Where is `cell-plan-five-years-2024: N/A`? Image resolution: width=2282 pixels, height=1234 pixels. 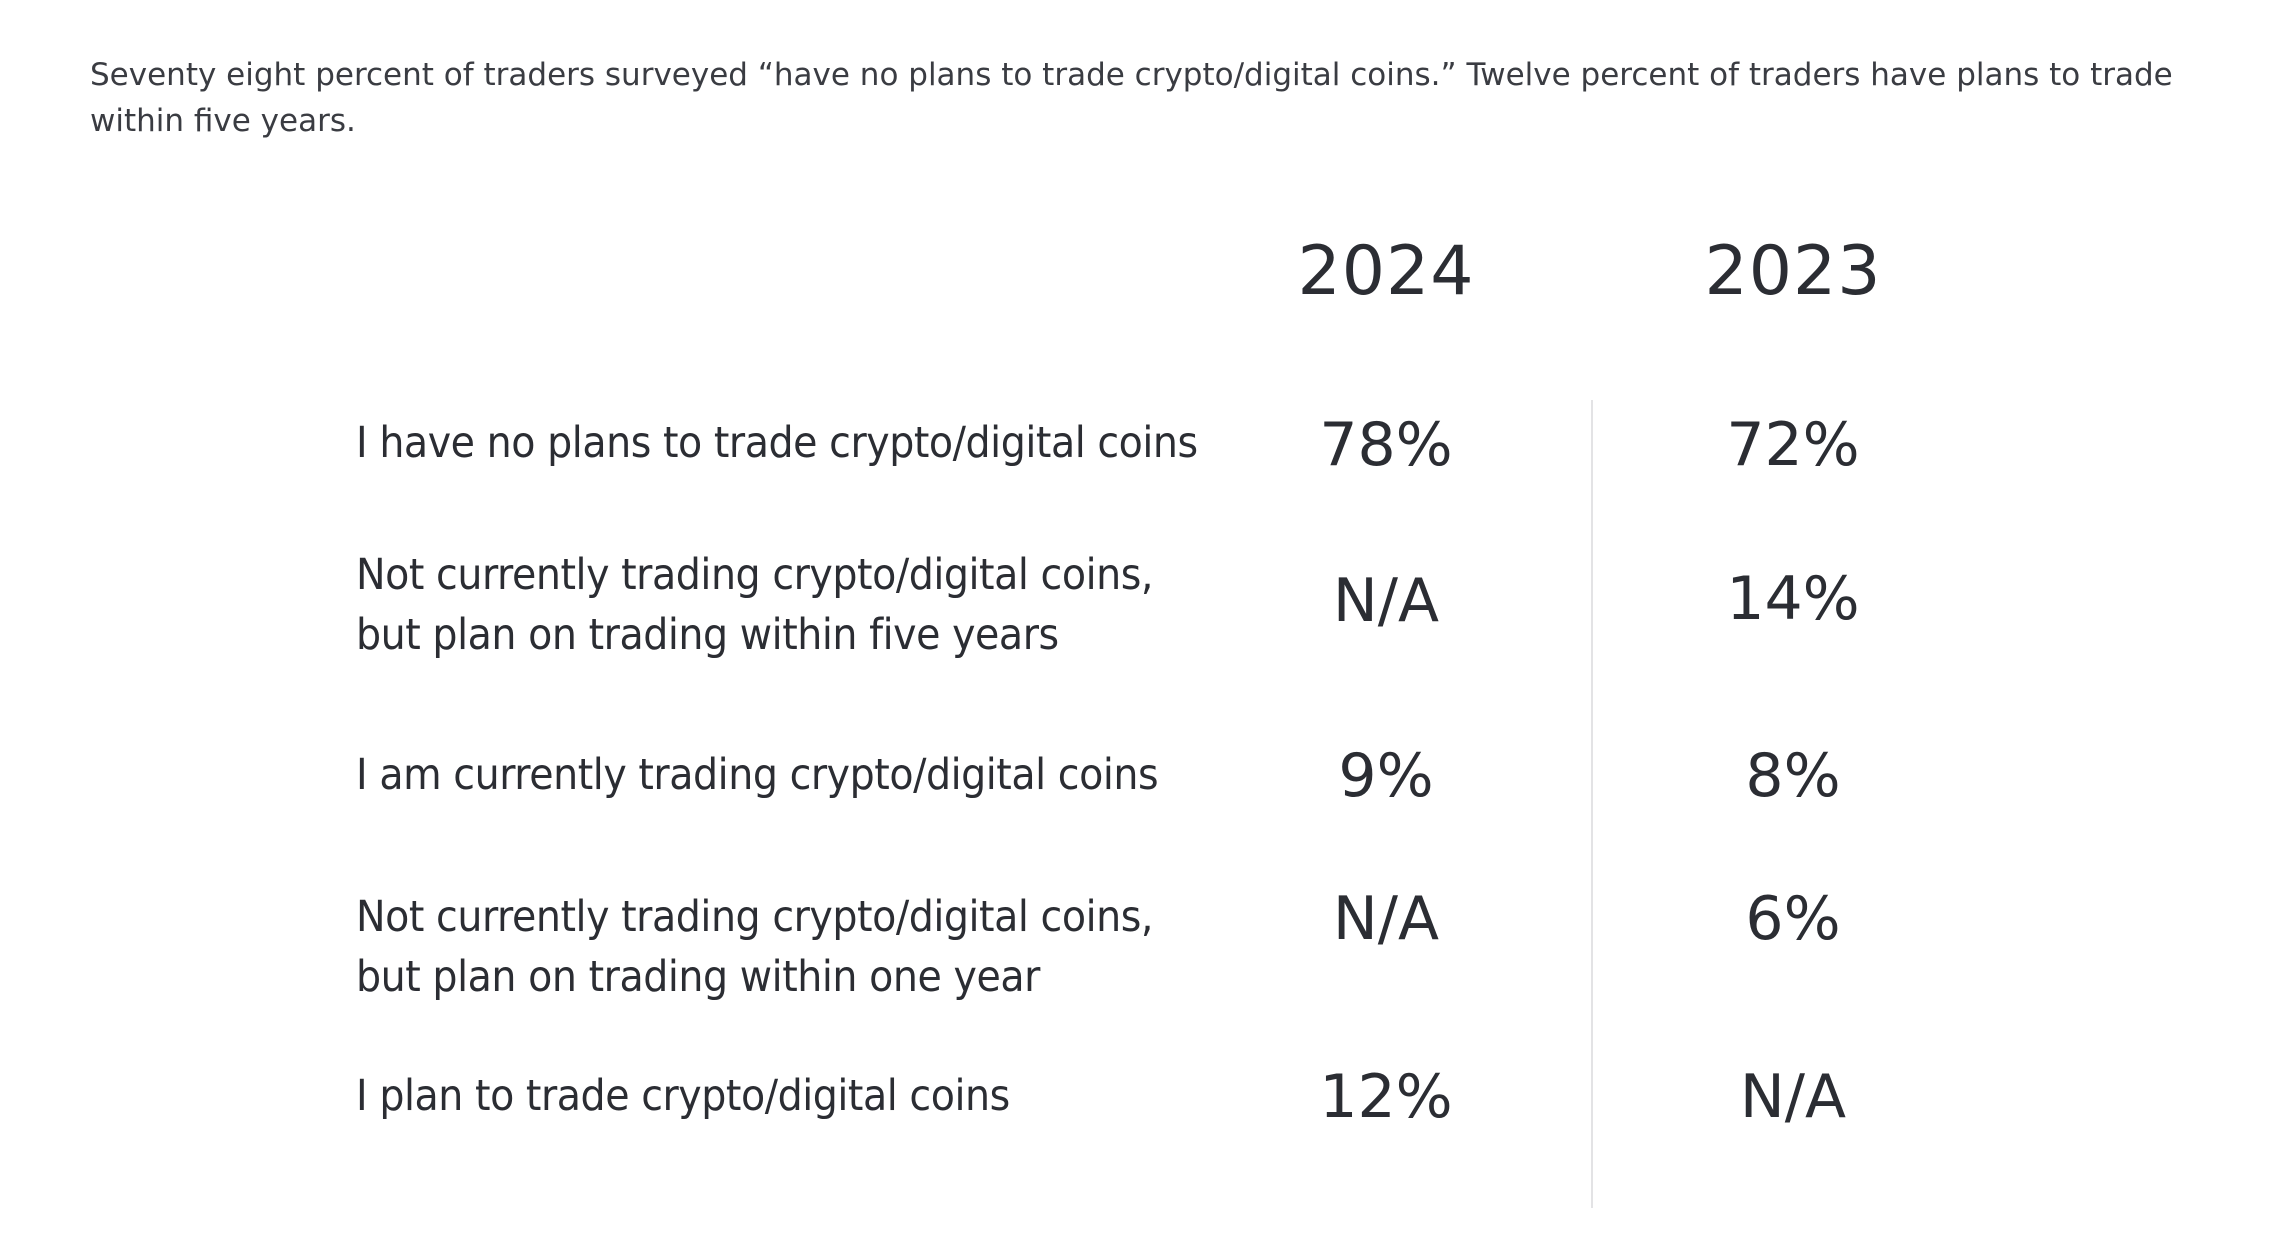 cell-plan-five-years-2024: N/A is located at coordinates (1386, 601).